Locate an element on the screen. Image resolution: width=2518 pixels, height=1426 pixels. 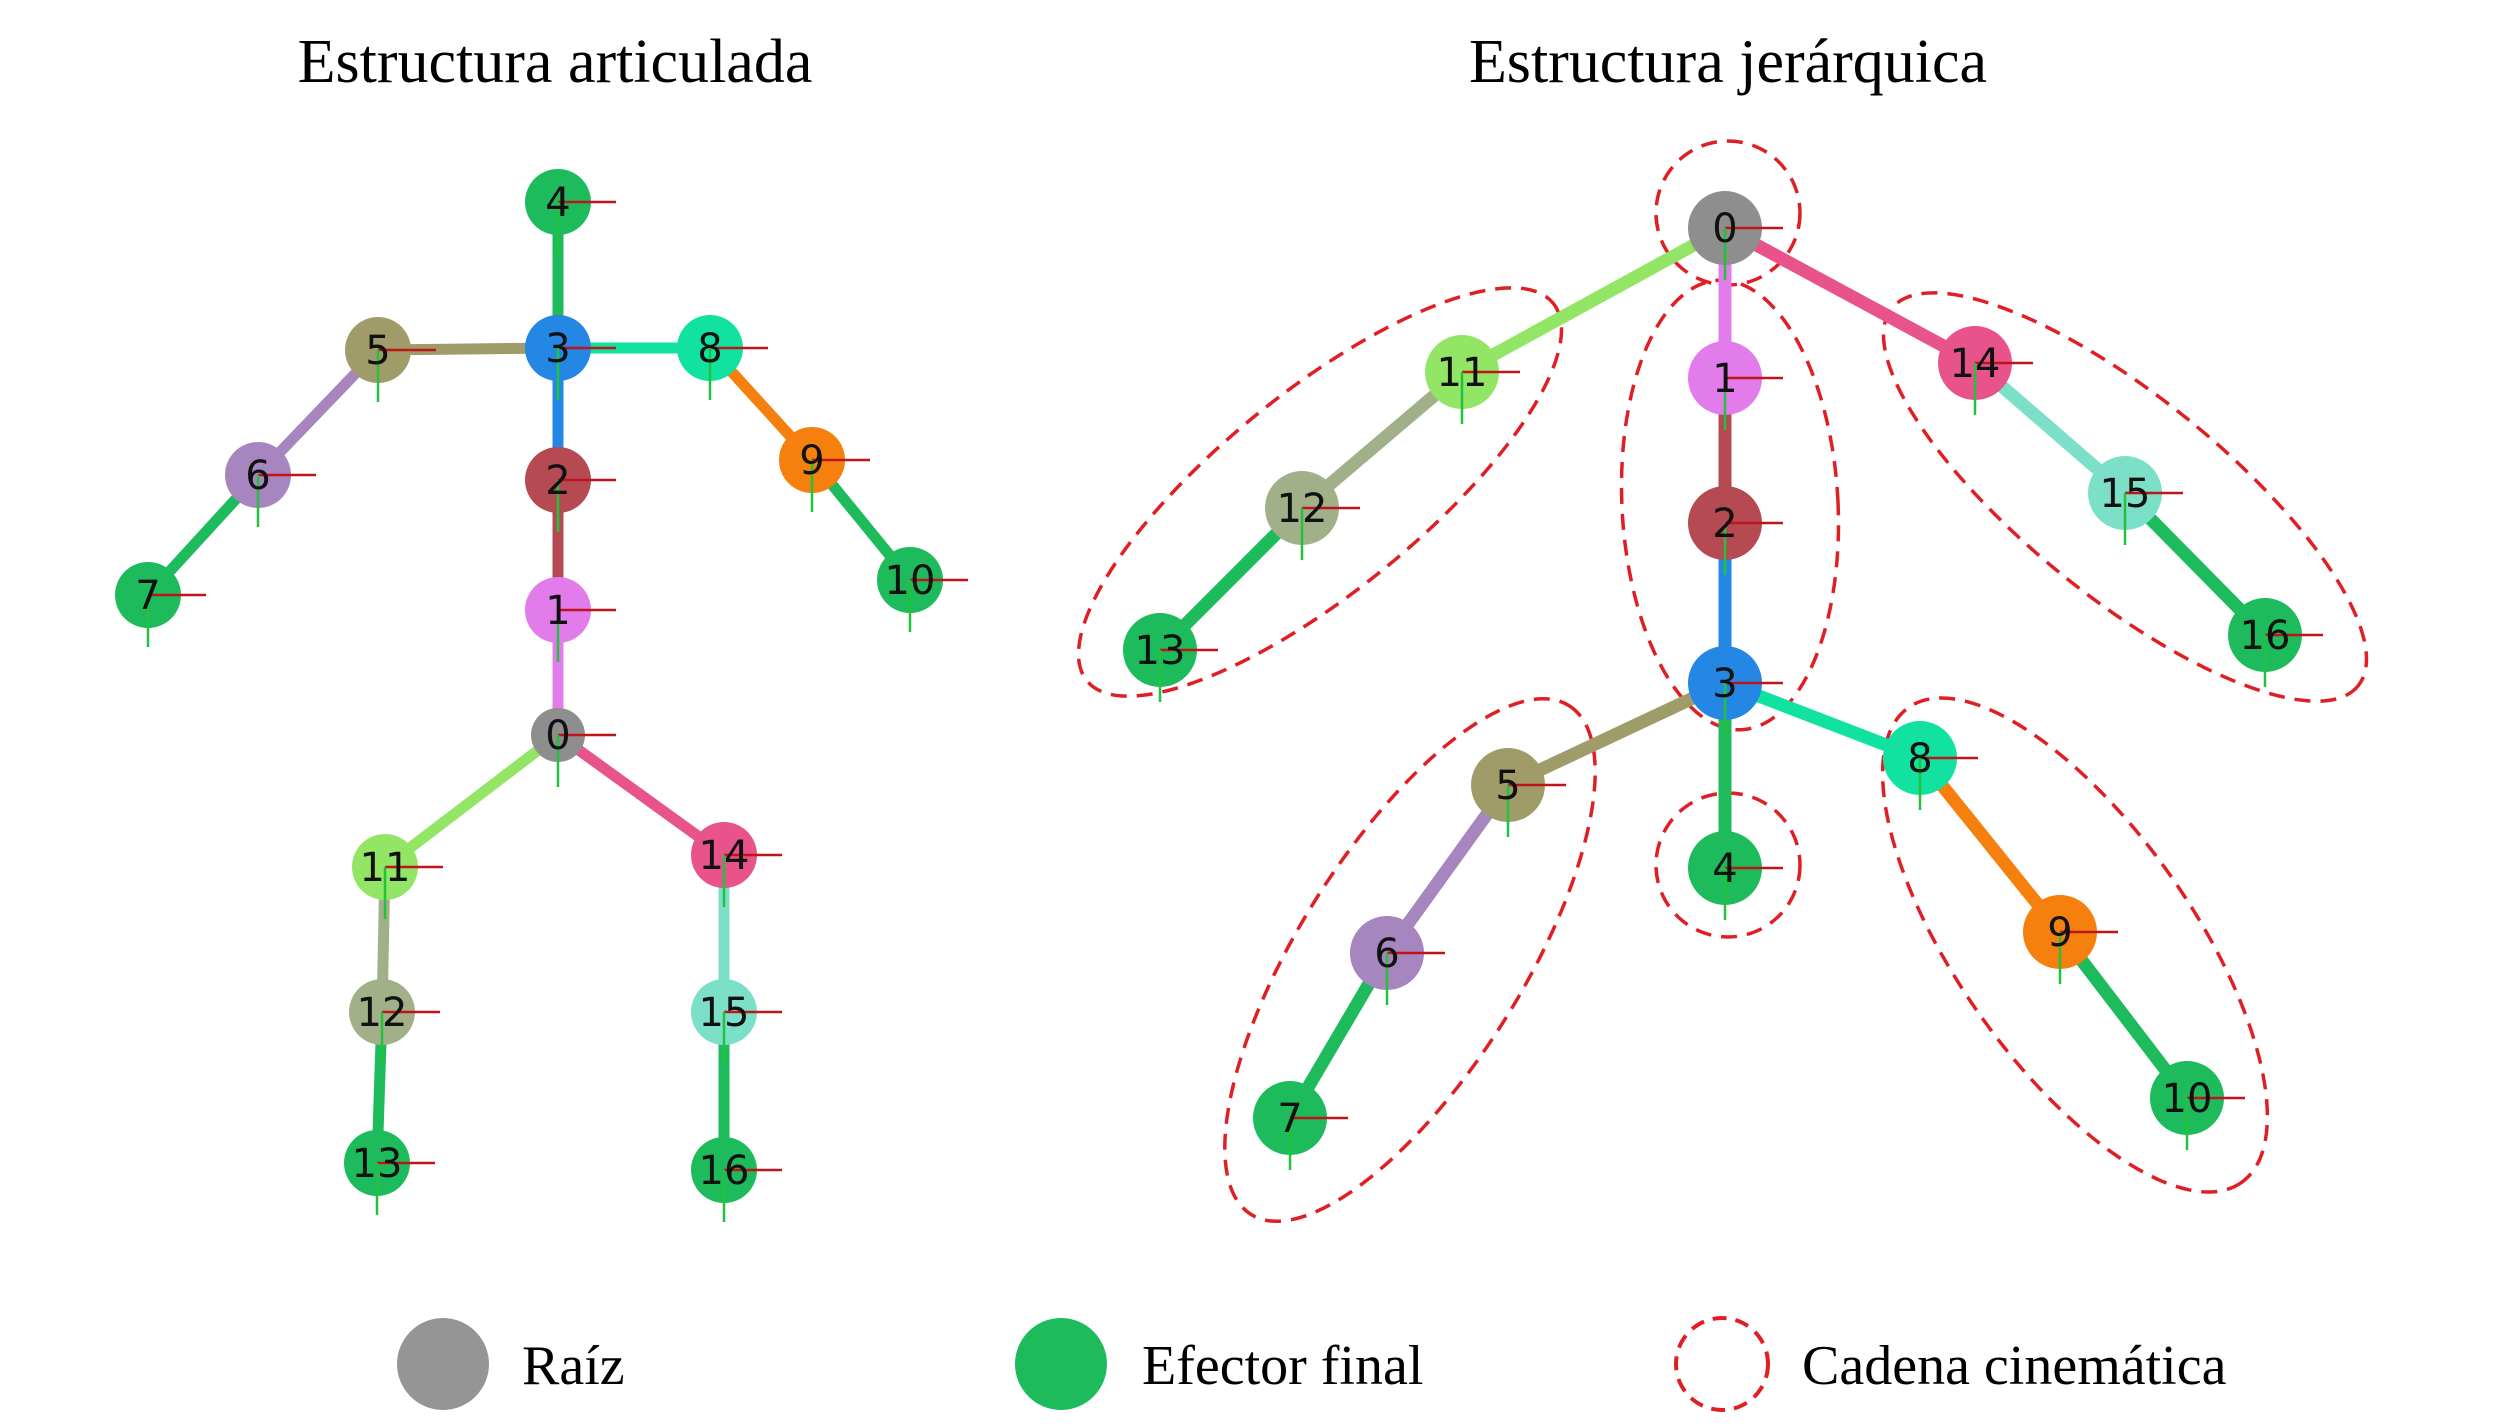
kinematic-chain-right-leg is located at coordinates (2125, 497).